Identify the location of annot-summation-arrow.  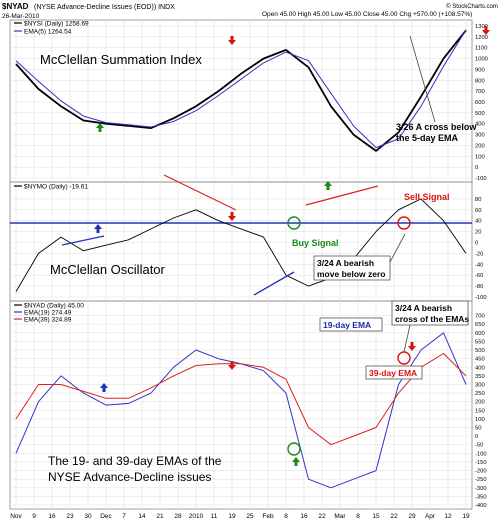
(422, 79).